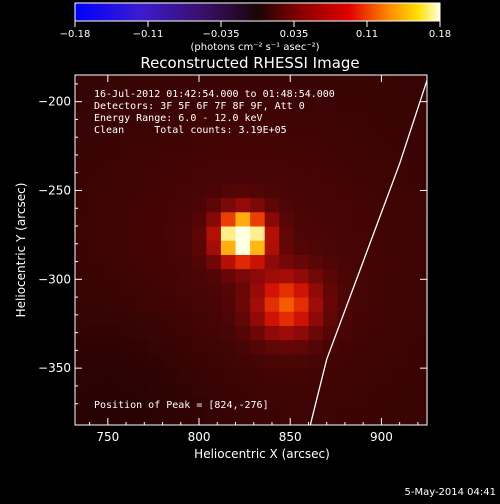 The image size is (500, 504). What do you see at coordinates (21, 250) in the screenshot?
I see `y-axis-label: Heliocentric Y (arcsec)` at bounding box center [21, 250].